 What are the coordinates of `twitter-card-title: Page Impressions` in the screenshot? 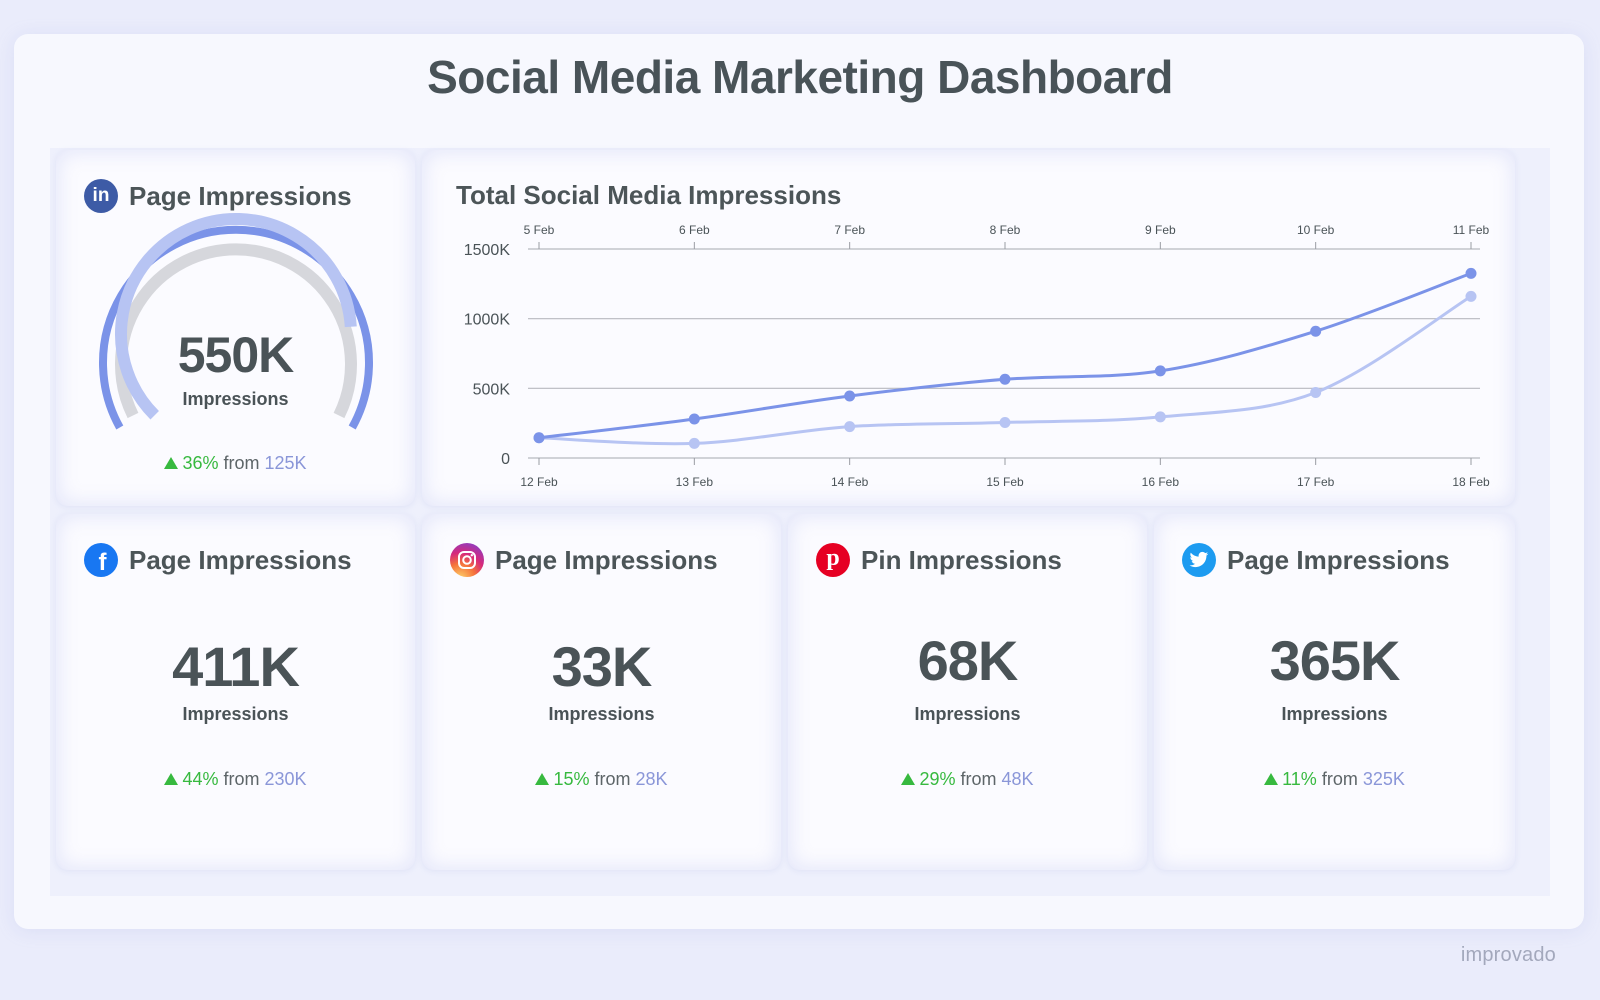 It's located at (1338, 559).